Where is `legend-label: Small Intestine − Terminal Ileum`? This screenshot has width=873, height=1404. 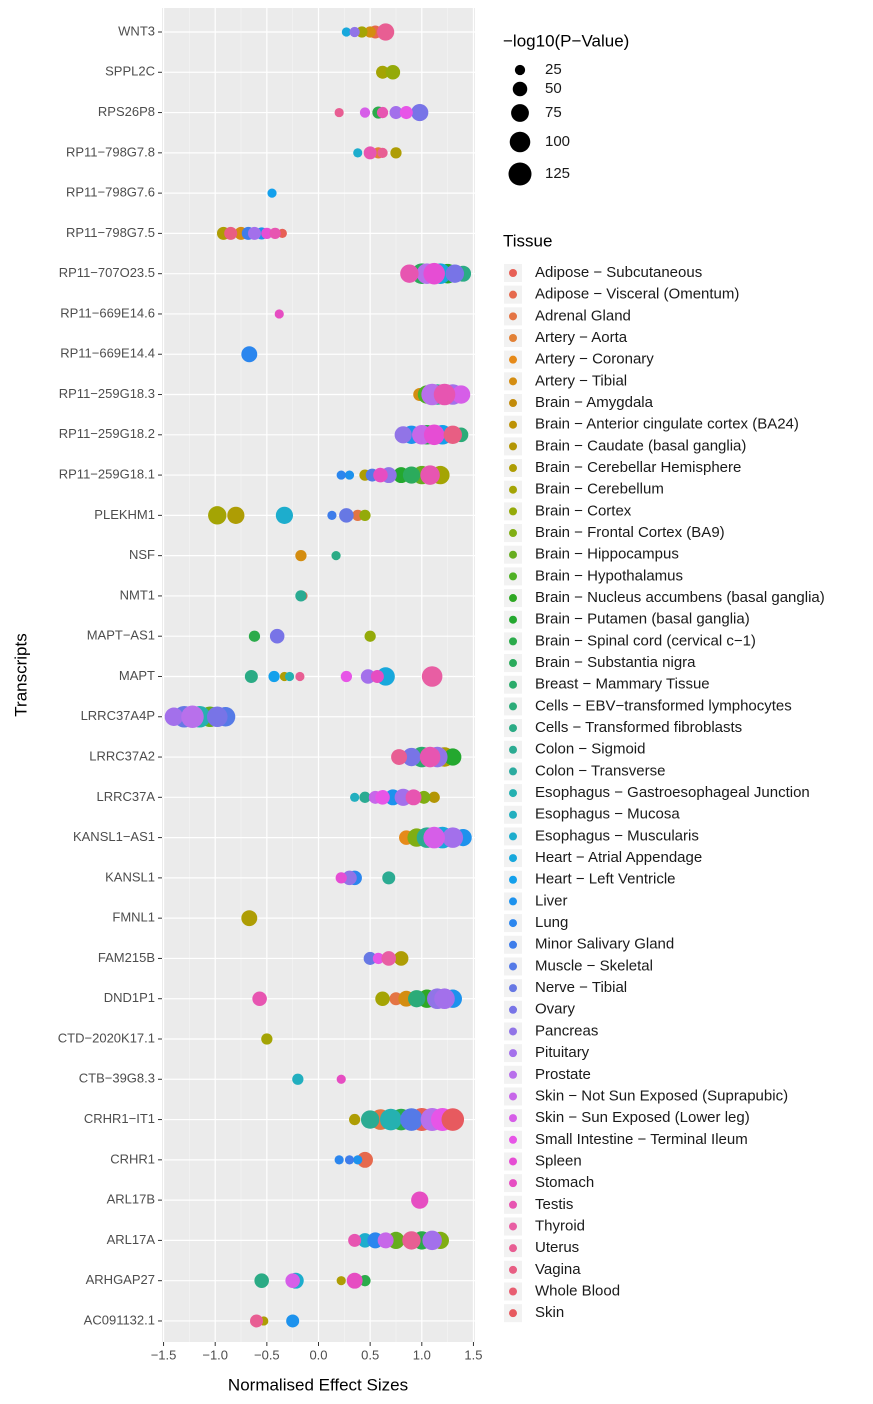
legend-label: Small Intestine − Terminal Ileum is located at coordinates (641, 1139).